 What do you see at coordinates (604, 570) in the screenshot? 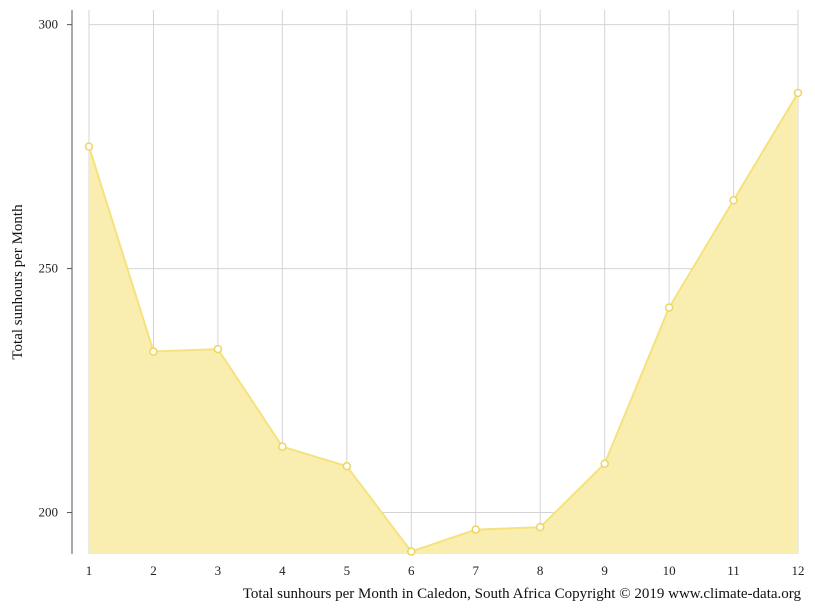
I see `x-tick-label: 9` at bounding box center [604, 570].